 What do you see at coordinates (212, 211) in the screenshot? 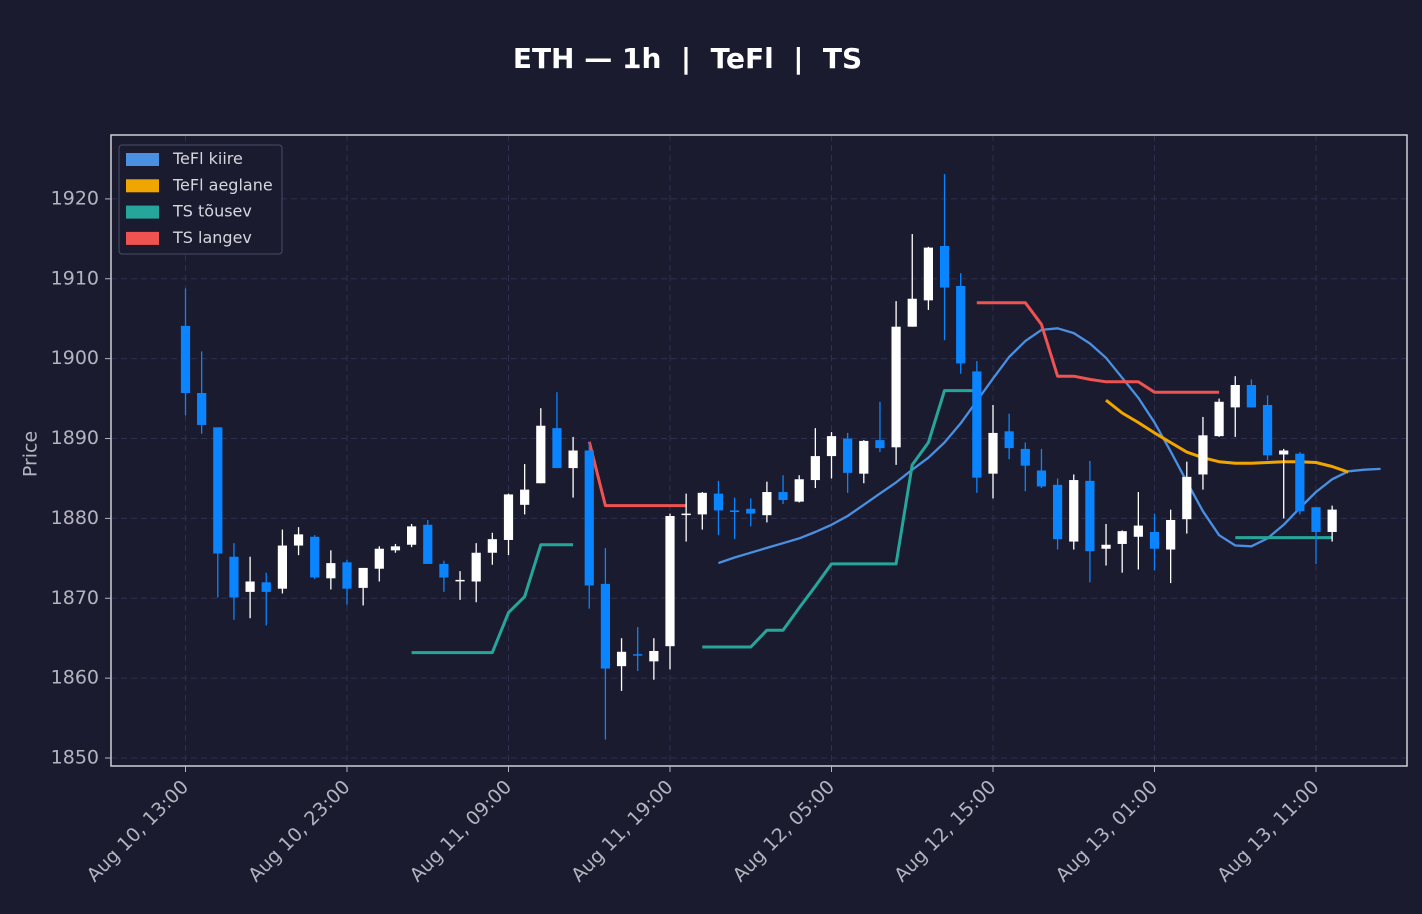
I see `legend-label: TS tõusev` at bounding box center [212, 211].